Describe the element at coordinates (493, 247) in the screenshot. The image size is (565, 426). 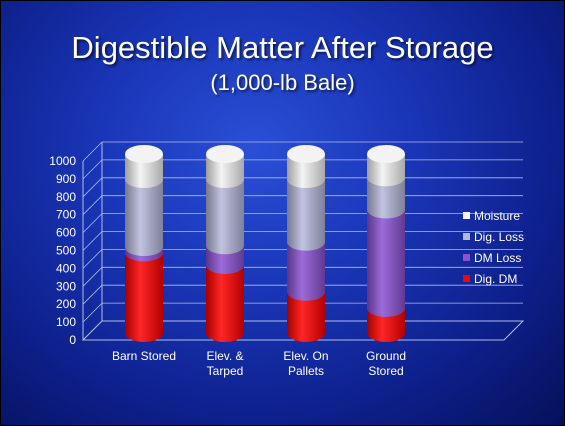
I see `legend: Moisture Dig. Loss DM Loss Dig. DM` at that location.